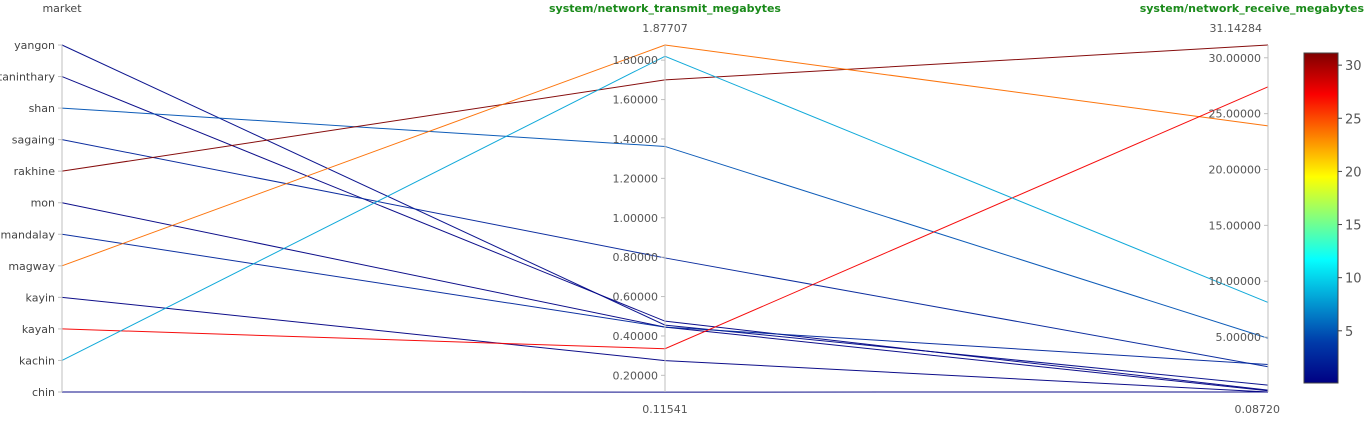 The height and width of the screenshot is (422, 1369). Describe the element at coordinates (1235, 170) in the screenshot. I see `tick-label: 20.00000` at that location.